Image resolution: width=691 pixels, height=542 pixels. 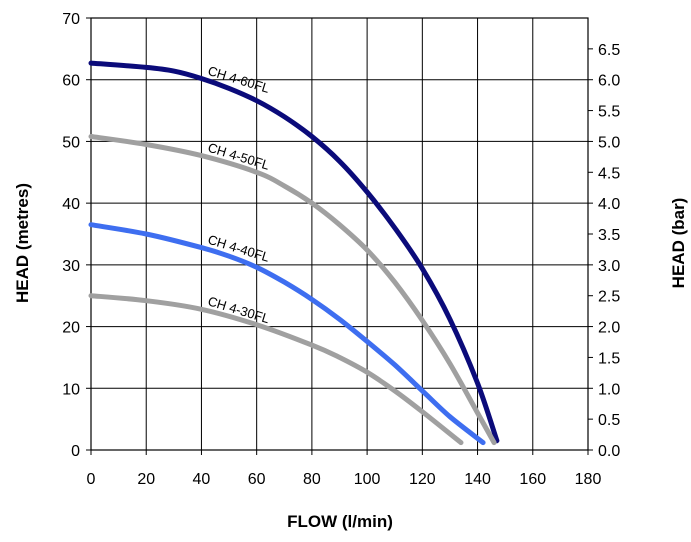 I want to click on y2-tick-label: 6.5, so click(x=609, y=50).